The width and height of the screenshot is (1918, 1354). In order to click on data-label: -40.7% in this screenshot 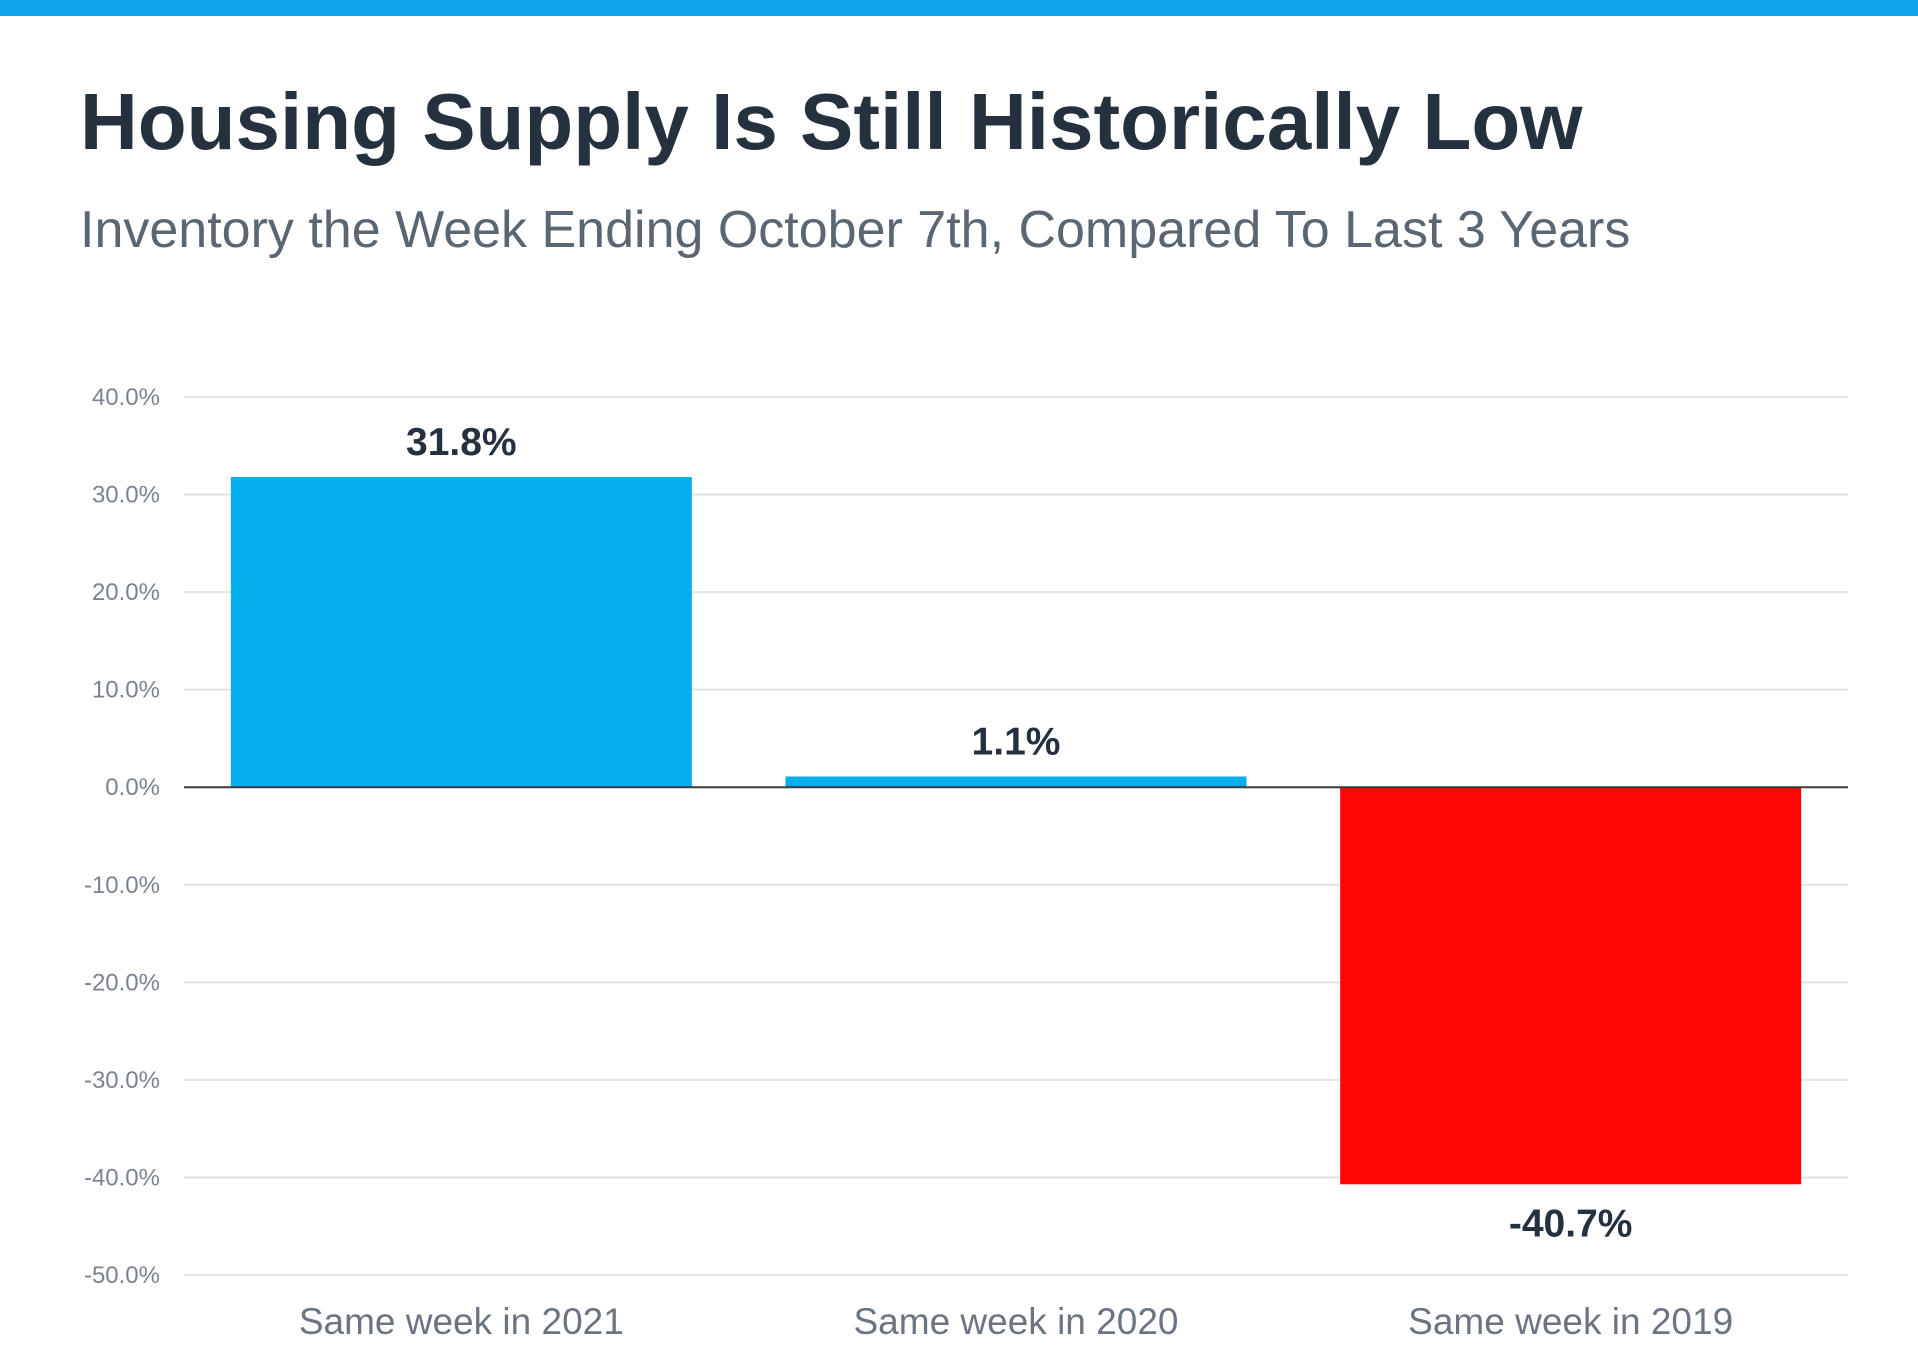, I will do `click(1571, 1223)`.